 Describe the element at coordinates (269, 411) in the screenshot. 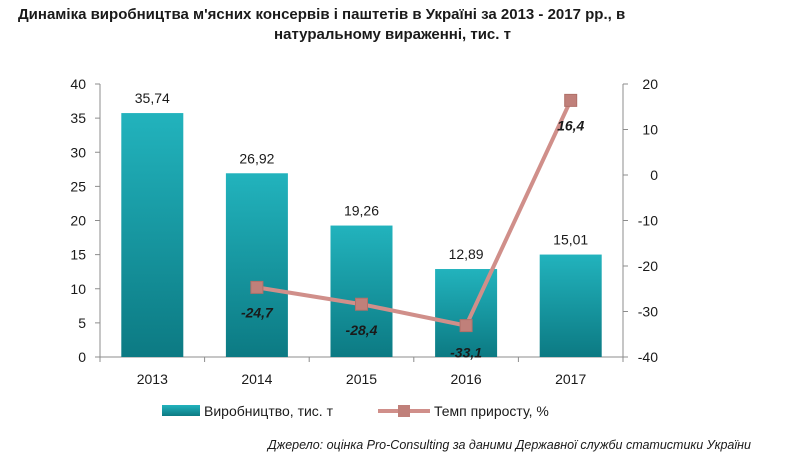

I see `legend-bar-label: Виробництво, тис. т` at that location.